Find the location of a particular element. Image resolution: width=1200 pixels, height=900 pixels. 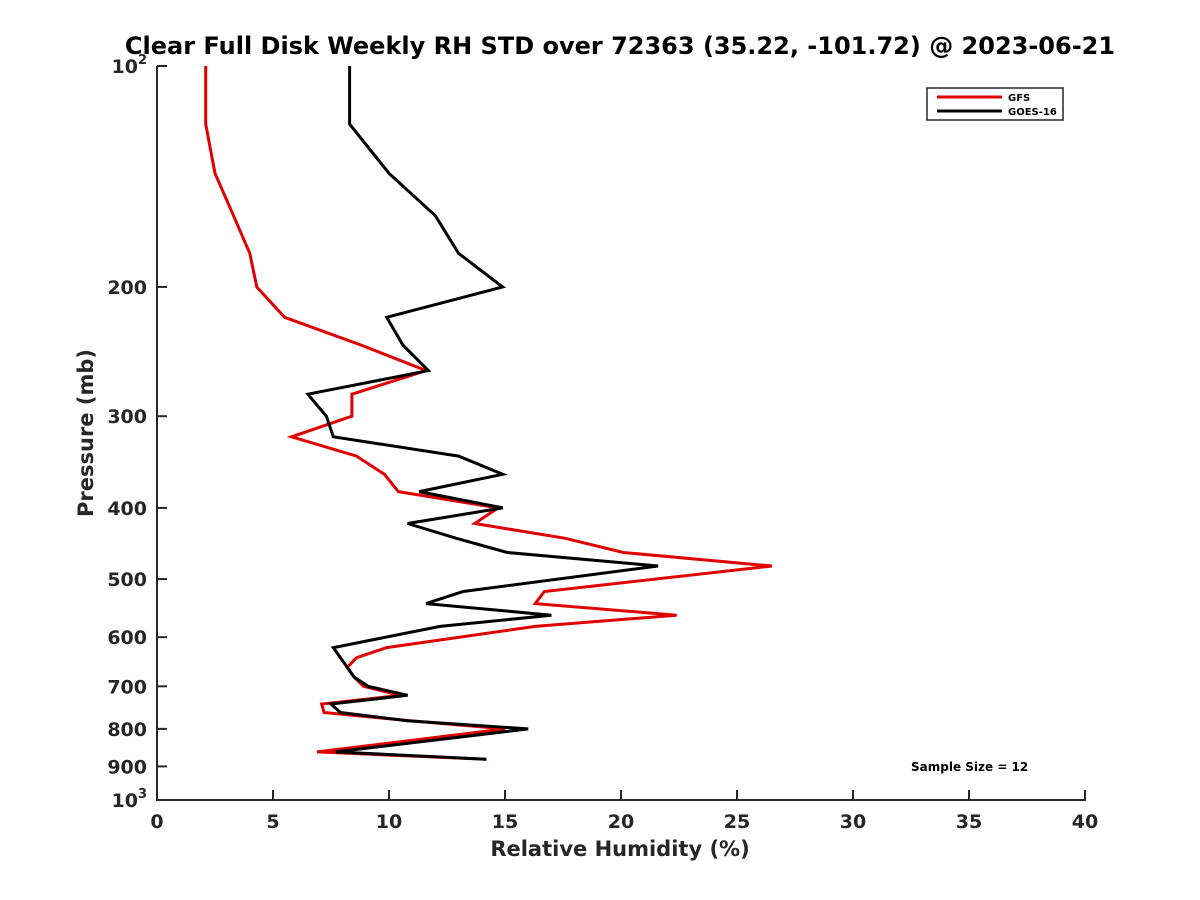

x-tick-label: 30 is located at coordinates (853, 822).